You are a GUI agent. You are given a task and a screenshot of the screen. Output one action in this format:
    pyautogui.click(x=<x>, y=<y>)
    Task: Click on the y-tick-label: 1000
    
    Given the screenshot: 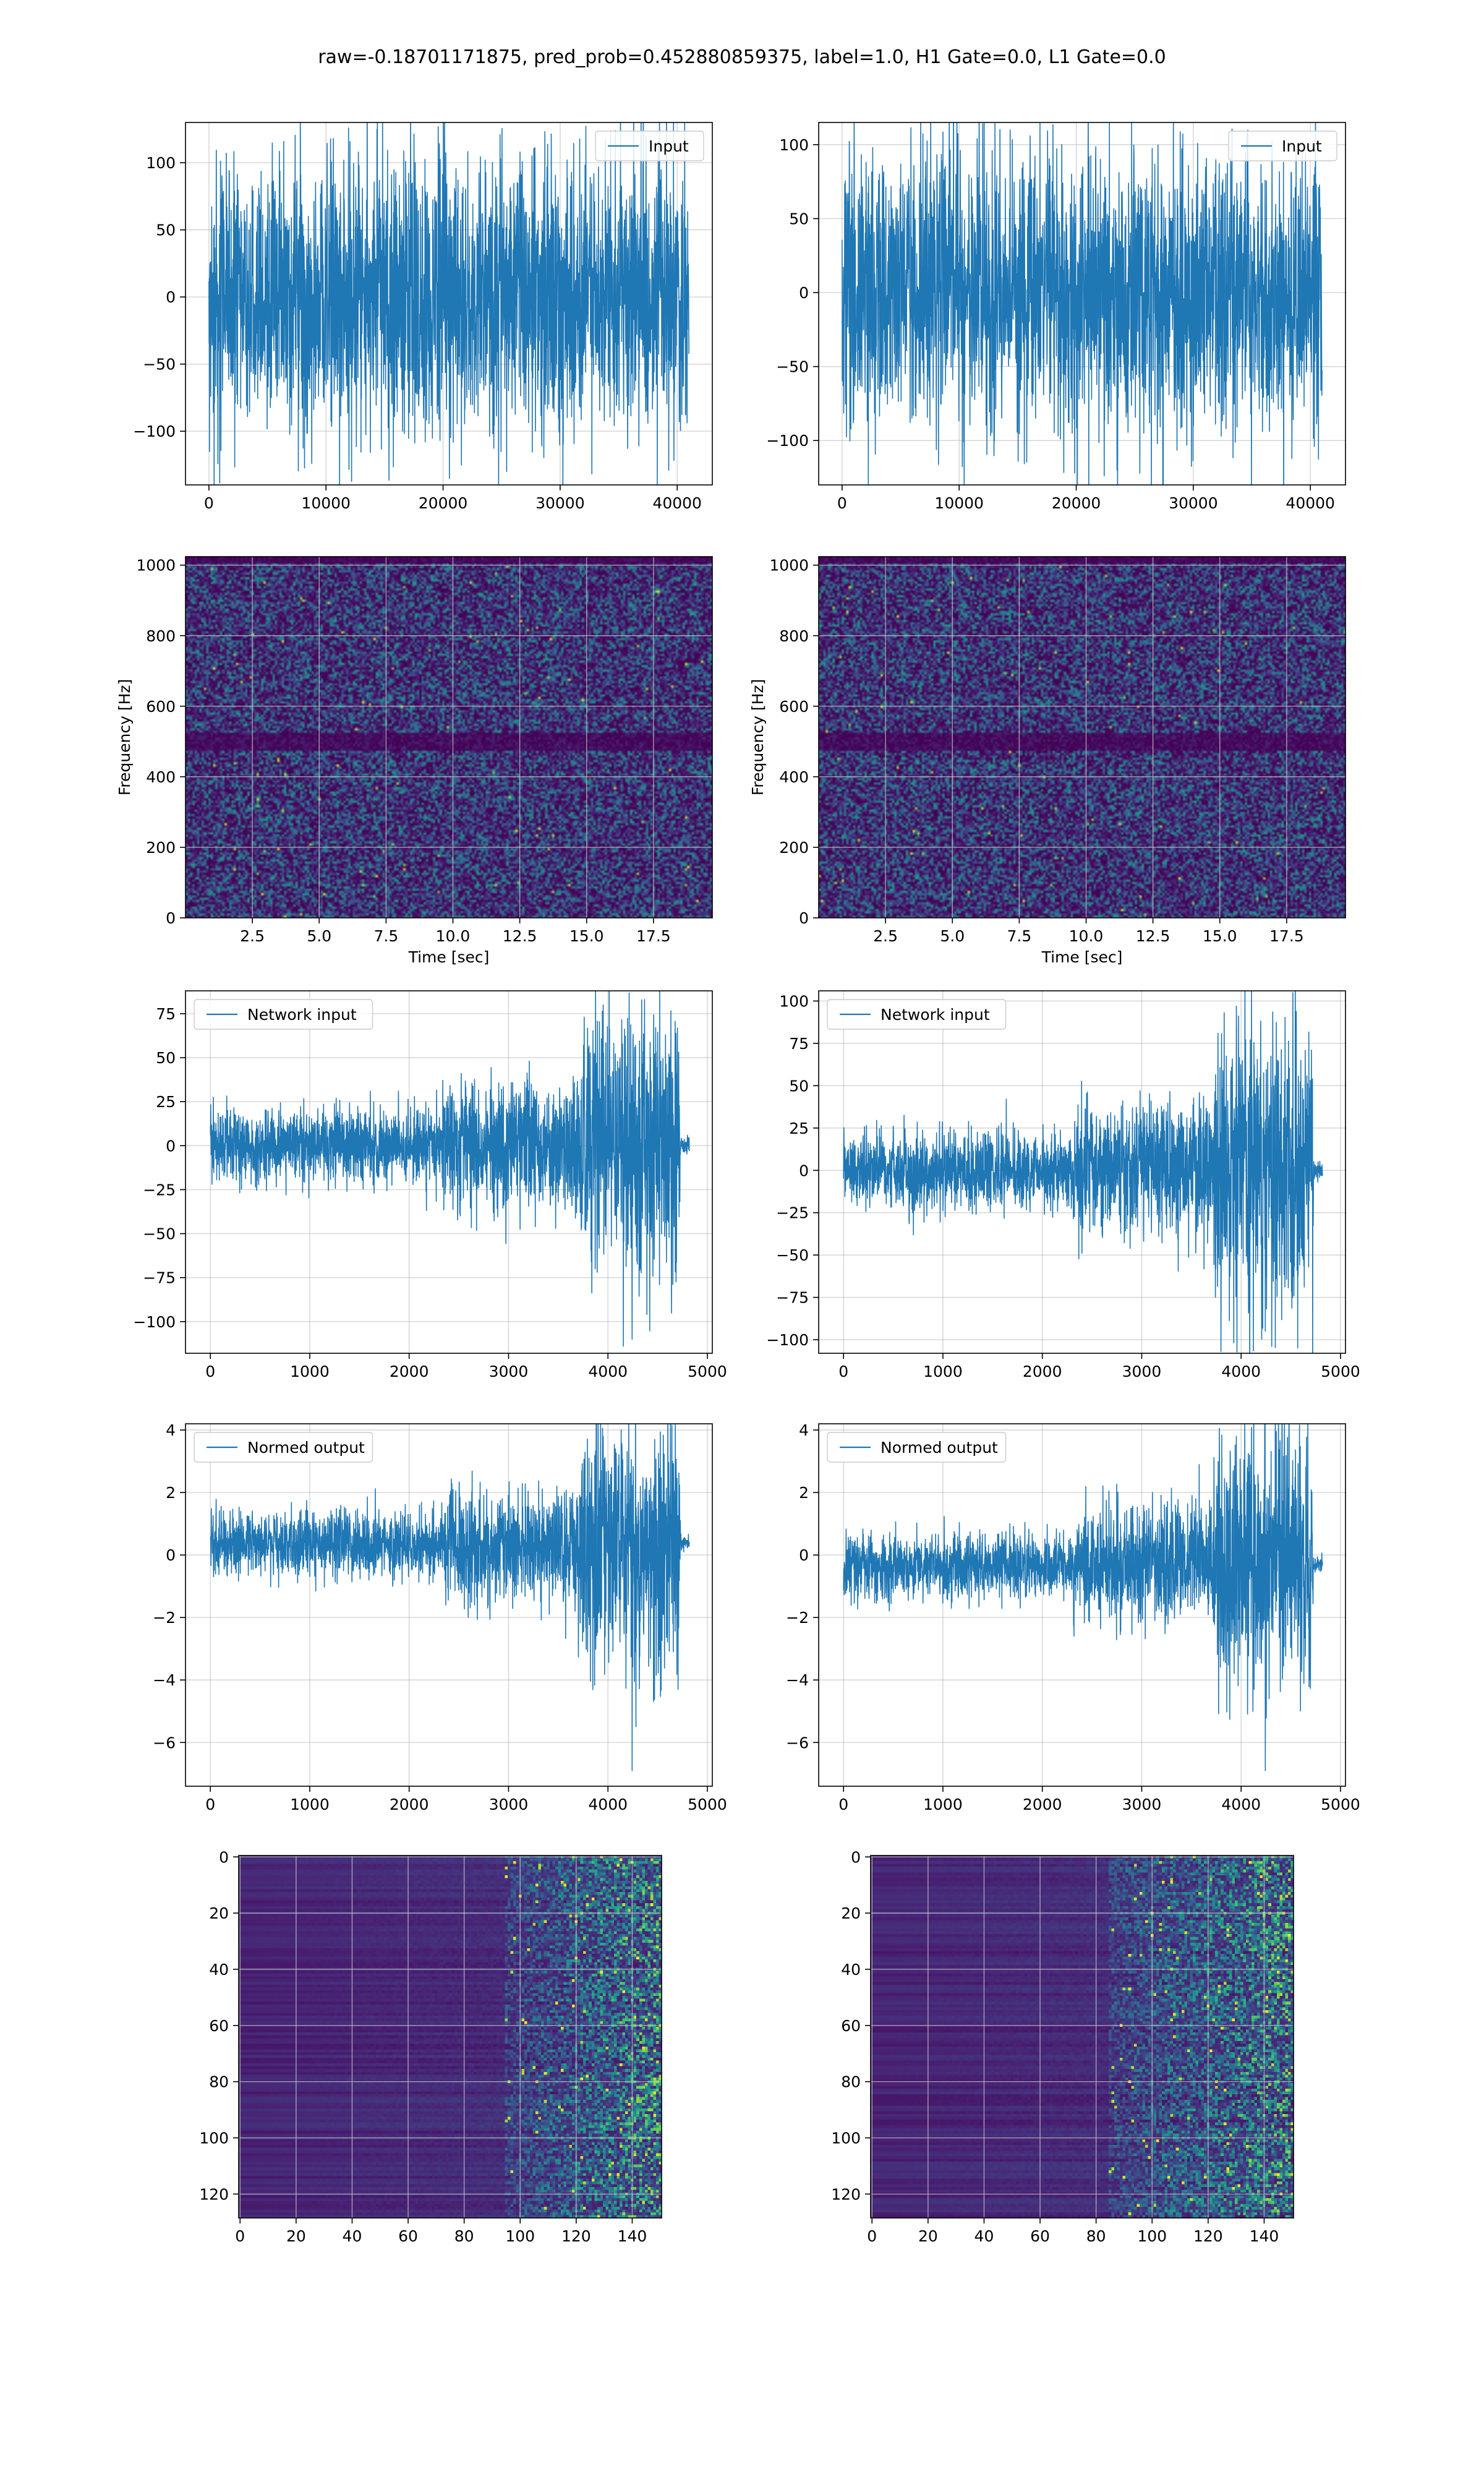 What is the action you would take?
    pyautogui.click(x=156, y=566)
    